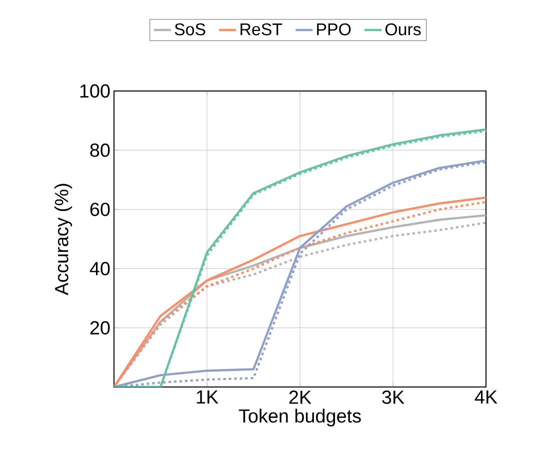 The height and width of the screenshot is (462, 538). What do you see at coordinates (299, 417) in the screenshot?
I see `x-axis-title: Token budgets` at bounding box center [299, 417].